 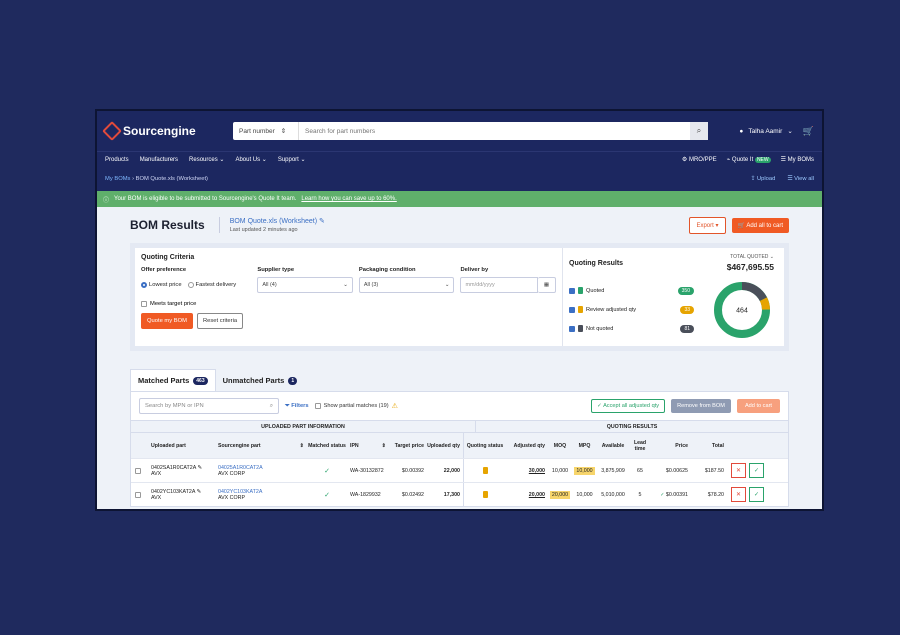 I want to click on deliver-date-input: mm/dd/yyyy, so click(x=499, y=285).